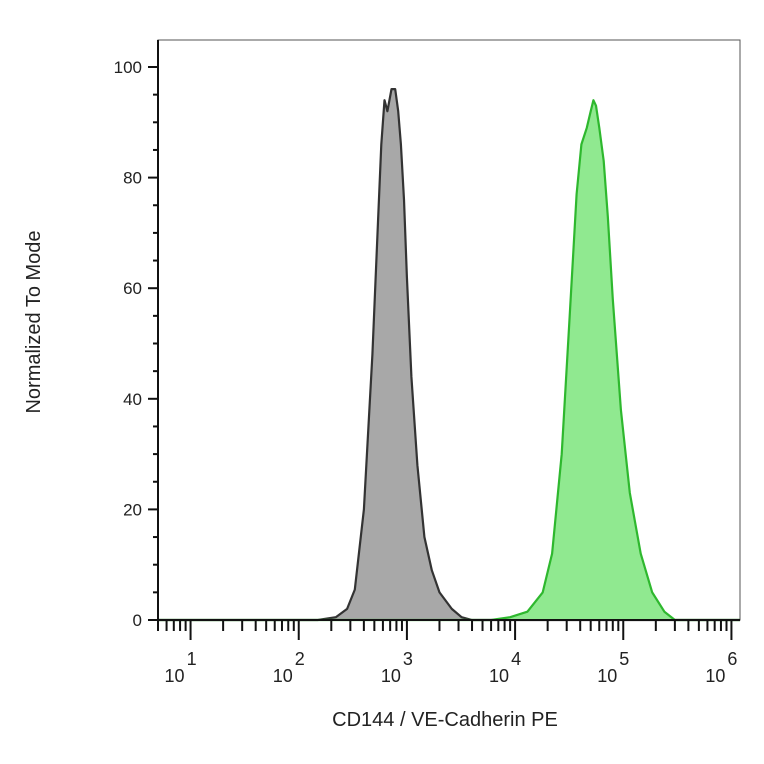  What do you see at coordinates (408, 659) in the screenshot?
I see `x-tick-exponent: 3` at bounding box center [408, 659].